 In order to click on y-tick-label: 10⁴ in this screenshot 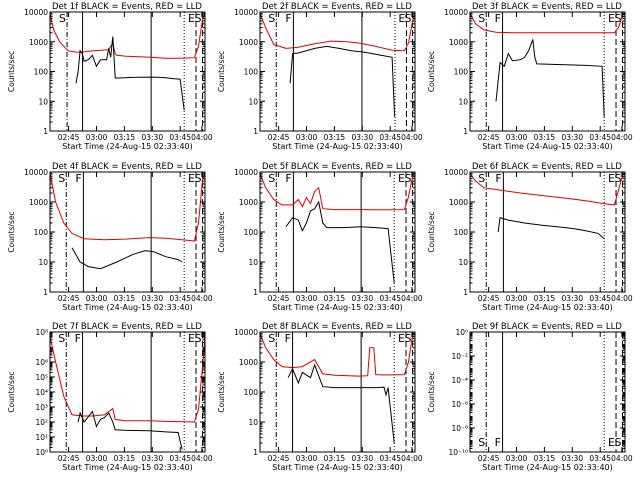, I will do `click(41, 392)`.